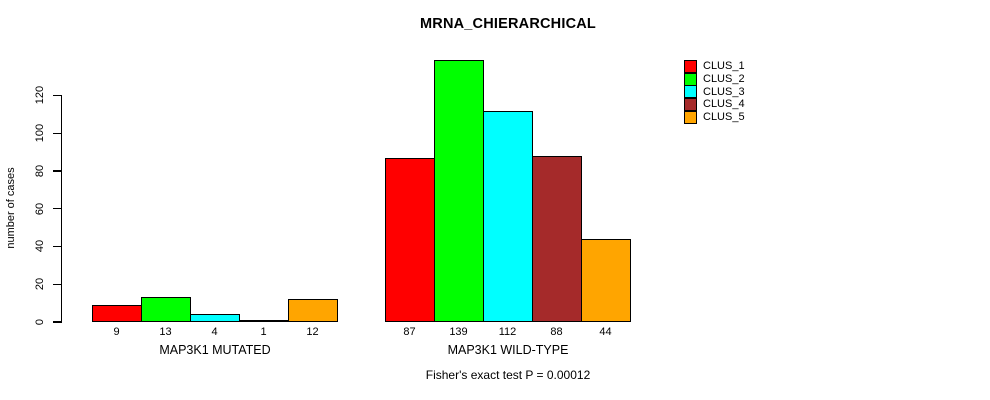  What do you see at coordinates (40, 322) in the screenshot?
I see `y-tick-label: 0` at bounding box center [40, 322].